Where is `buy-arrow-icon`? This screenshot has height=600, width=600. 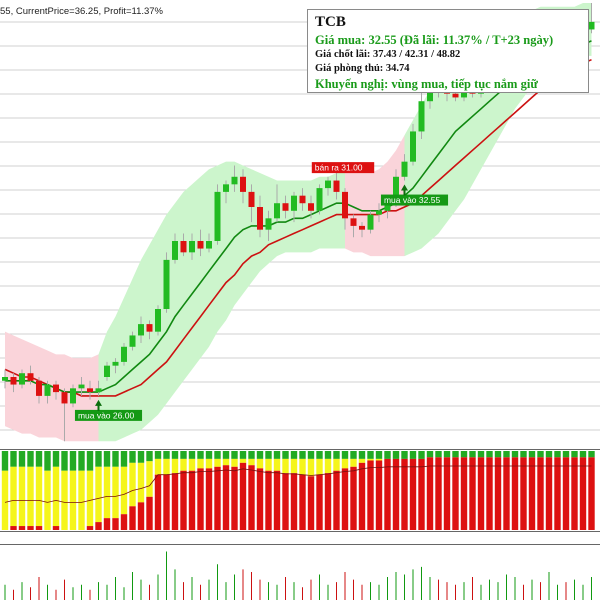 buy-arrow-icon is located at coordinates (404, 190).